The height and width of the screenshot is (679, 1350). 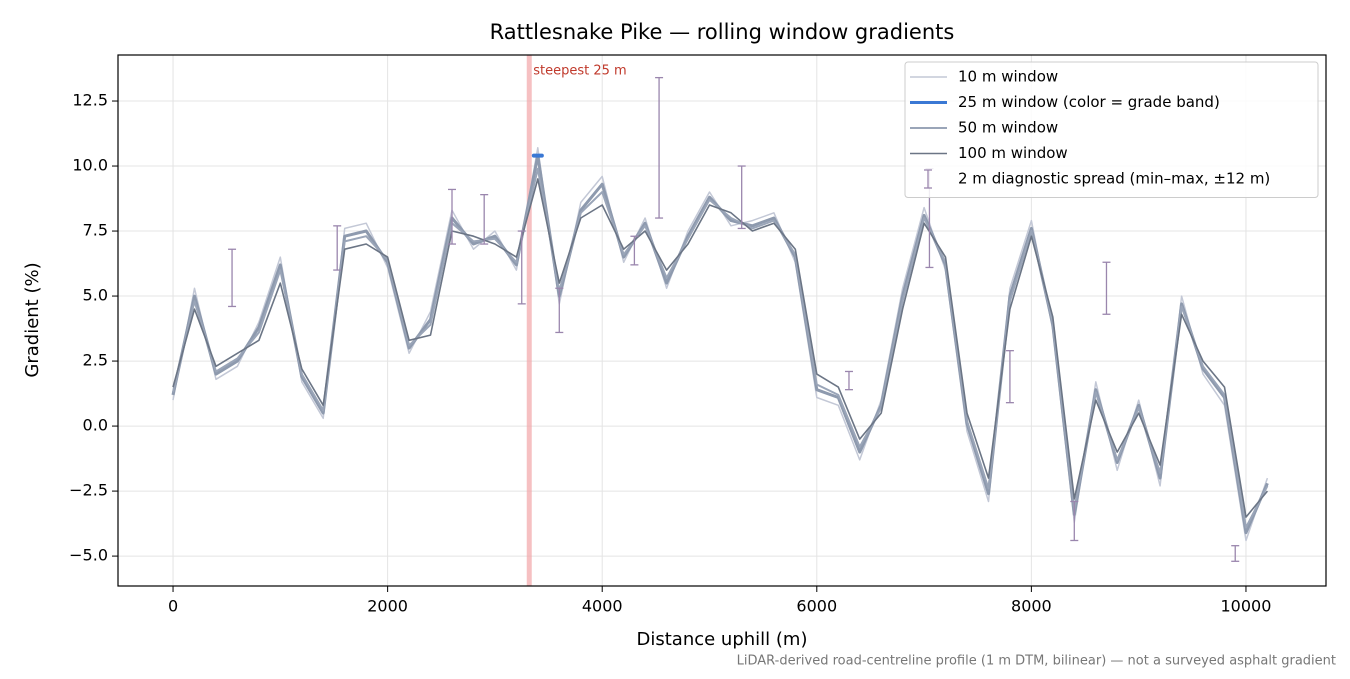 What do you see at coordinates (90, 100) in the screenshot?
I see `y-tick-label: 12.5` at bounding box center [90, 100].